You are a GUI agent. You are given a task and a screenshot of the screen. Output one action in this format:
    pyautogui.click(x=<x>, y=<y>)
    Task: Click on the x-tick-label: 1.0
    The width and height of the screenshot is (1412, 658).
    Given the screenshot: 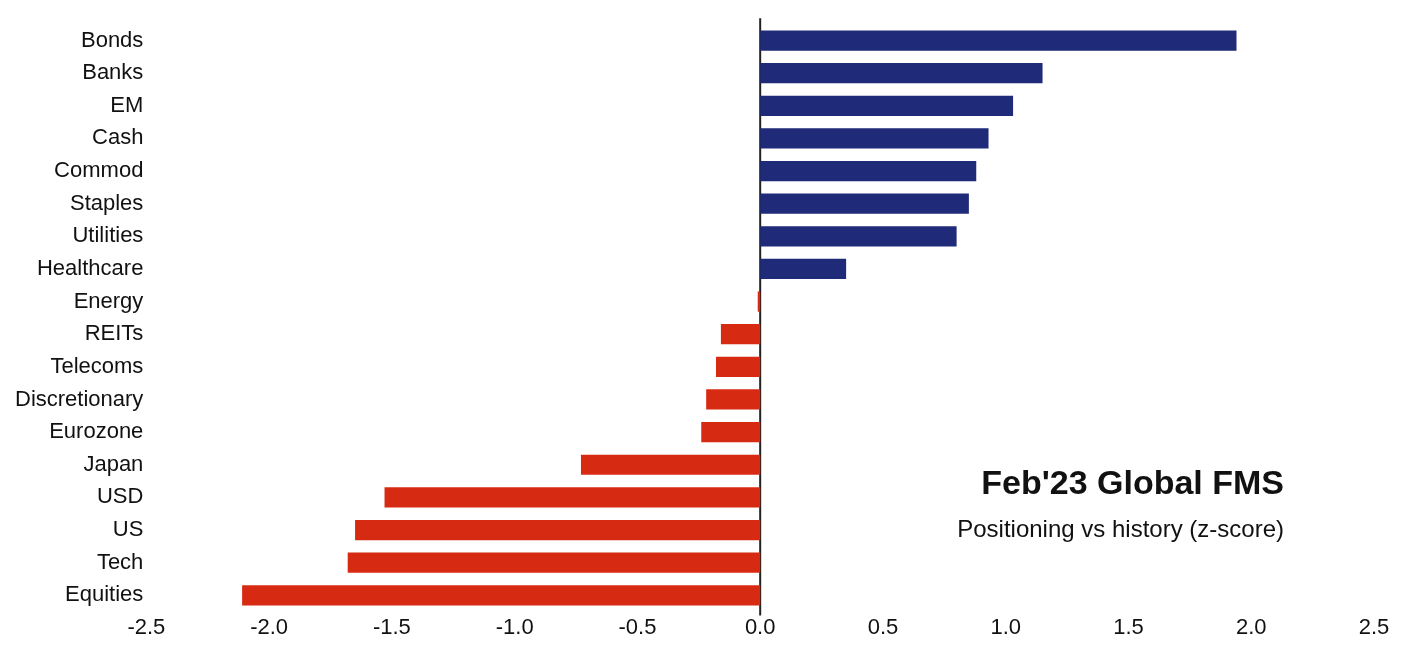 What is the action you would take?
    pyautogui.click(x=1006, y=626)
    